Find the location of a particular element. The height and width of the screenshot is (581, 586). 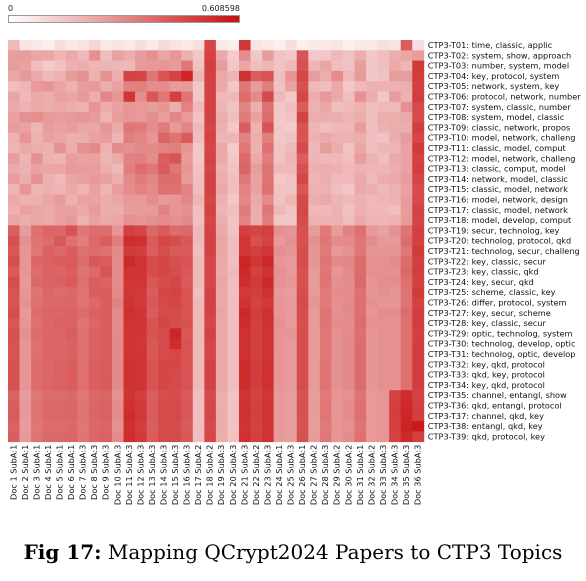

caption-prefix: Fig 17: is located at coordinates (62, 552).